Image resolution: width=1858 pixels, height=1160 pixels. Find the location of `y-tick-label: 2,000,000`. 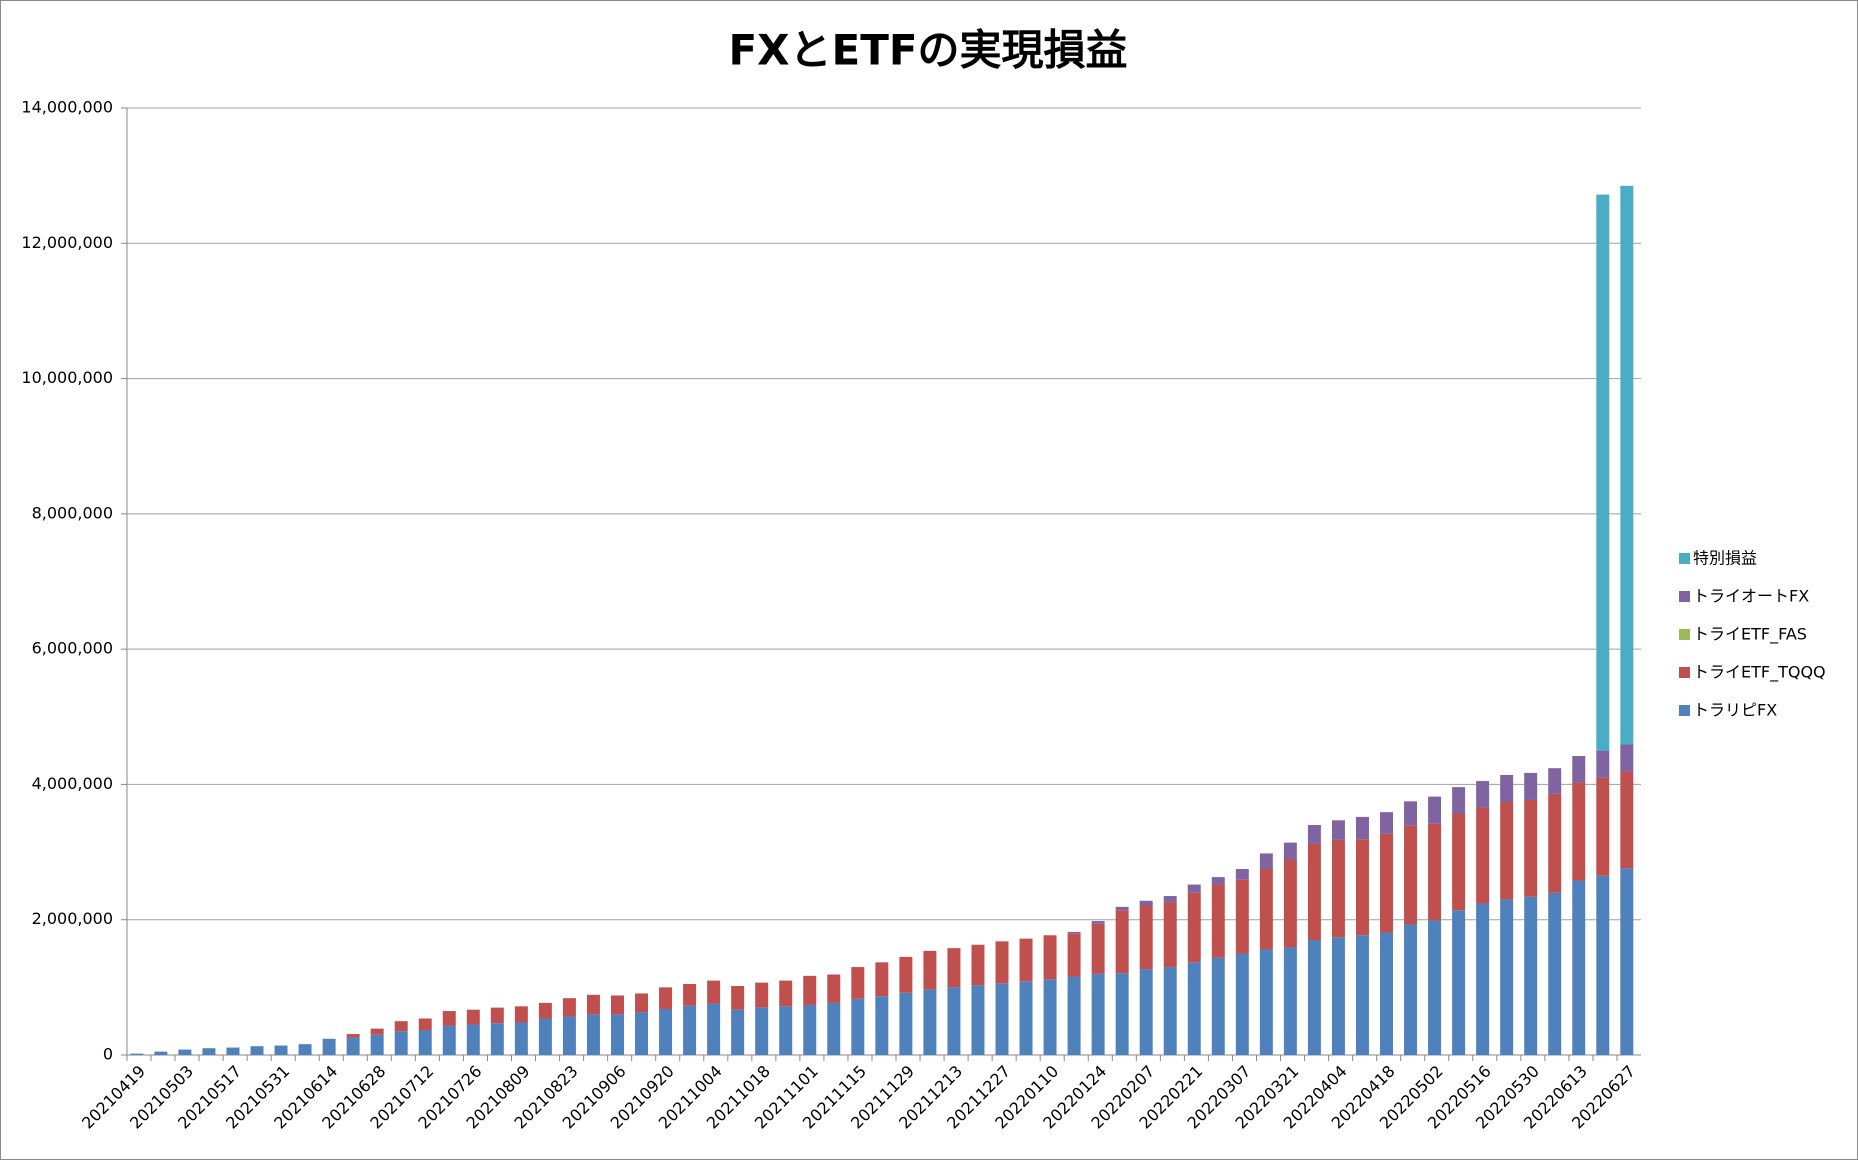

y-tick-label: 2,000,000 is located at coordinates (72, 918).